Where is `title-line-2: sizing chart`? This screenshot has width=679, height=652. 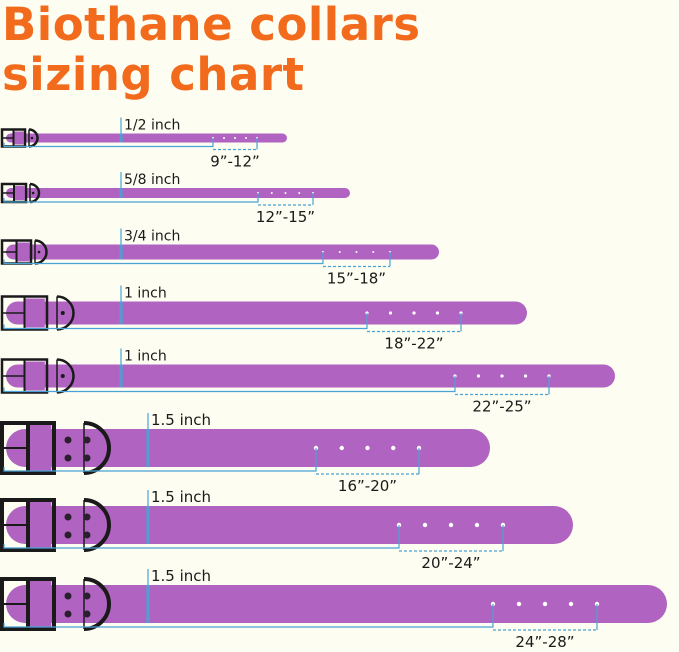 title-line-2: sizing chart is located at coordinates (153, 74).